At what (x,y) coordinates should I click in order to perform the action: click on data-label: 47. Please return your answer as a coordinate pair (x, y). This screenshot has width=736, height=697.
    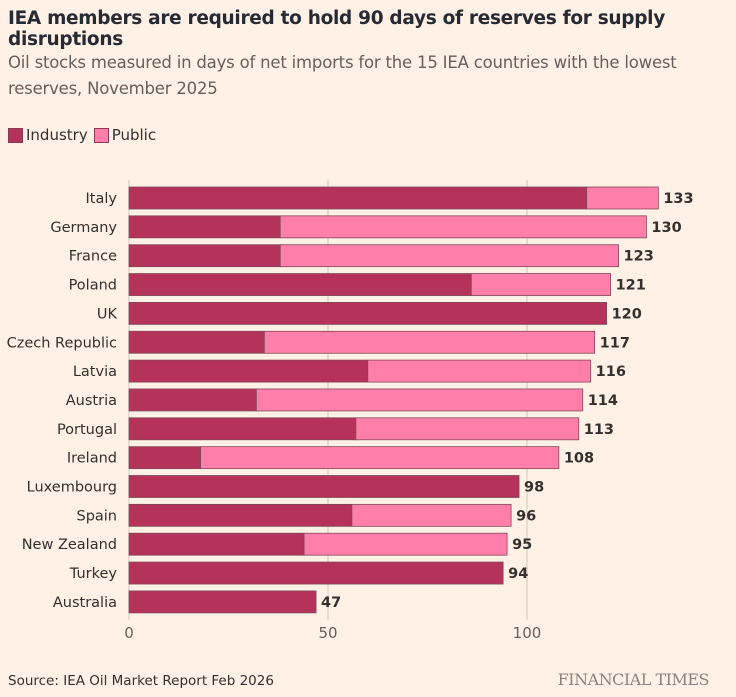
    Looking at the image, I should click on (331, 603).